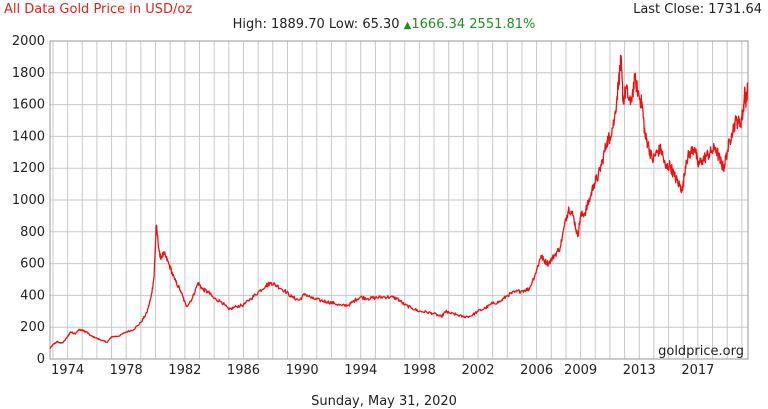 This screenshot has width=768, height=409. I want to click on x-tick-label: 1986, so click(243, 370).